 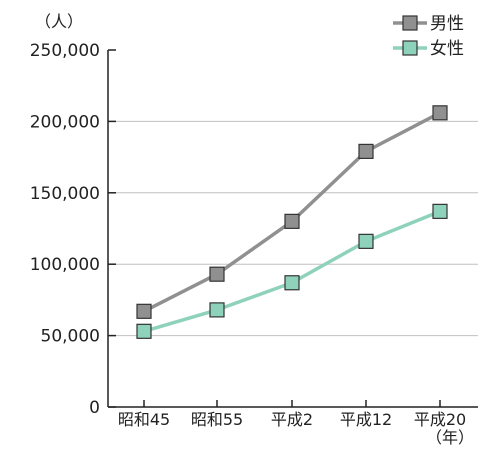 I want to click on y-tick-label: 0, so click(x=94, y=408).